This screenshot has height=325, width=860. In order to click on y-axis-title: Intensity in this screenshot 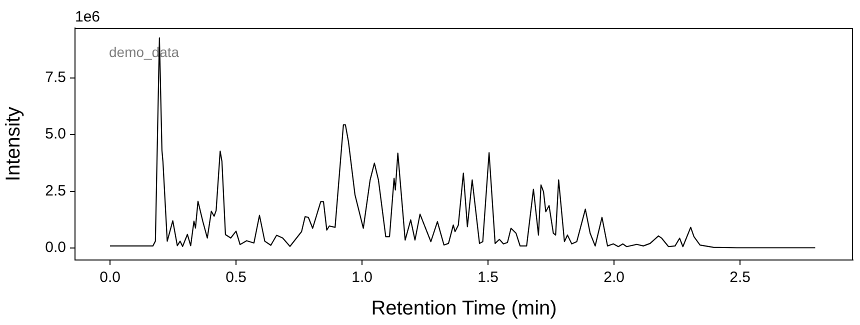, I will do `click(13, 144)`.